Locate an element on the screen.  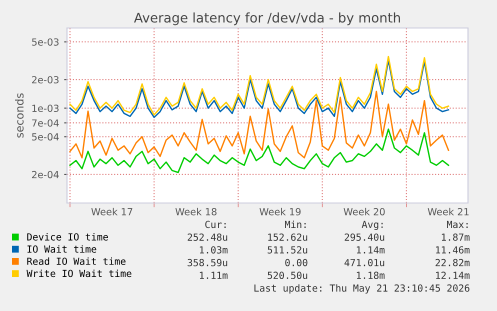
text: 511.52u is located at coordinates (288, 250).